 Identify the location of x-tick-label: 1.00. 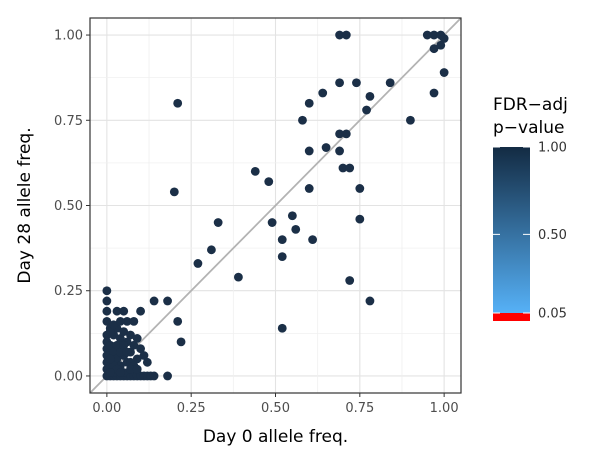
(444, 408).